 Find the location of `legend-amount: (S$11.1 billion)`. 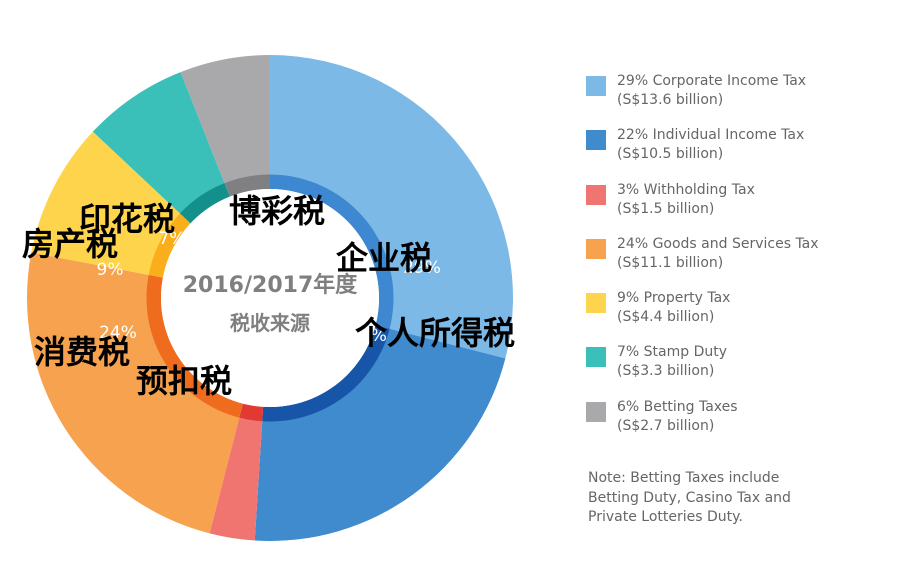

legend-amount: (S$11.1 billion) is located at coordinates (670, 262).